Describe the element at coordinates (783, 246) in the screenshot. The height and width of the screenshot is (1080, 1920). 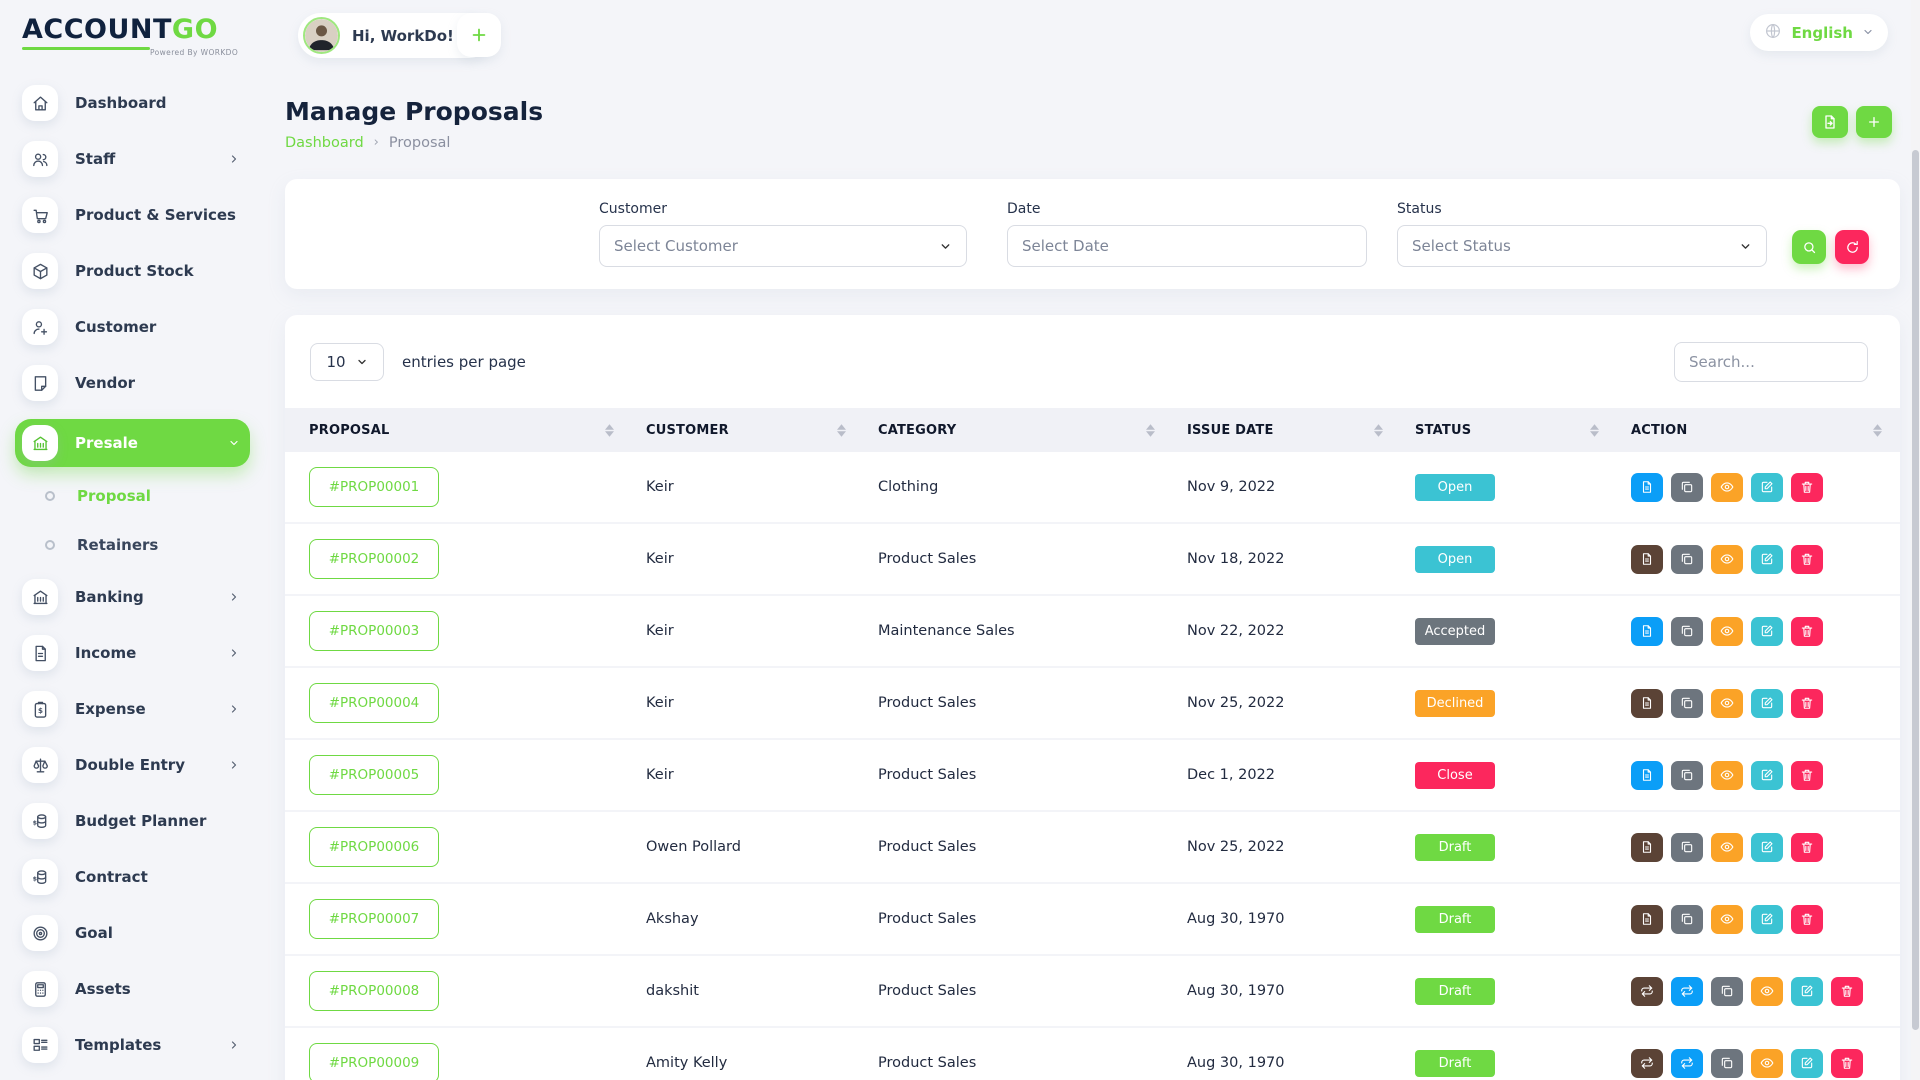
I see `customer-select: Select Customer` at that location.